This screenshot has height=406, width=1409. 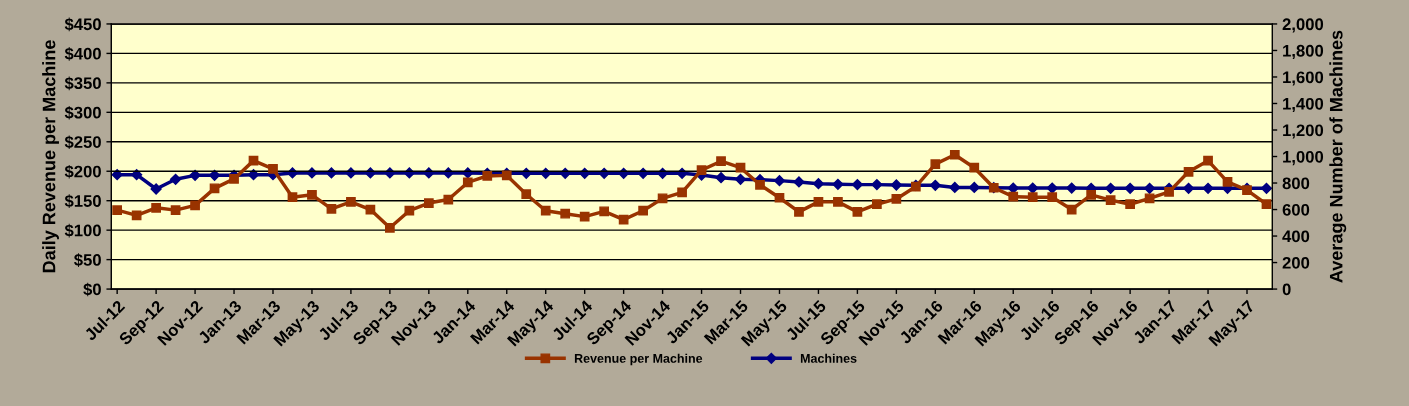 What do you see at coordinates (82, 24) in the screenshot?
I see `y-tick-label: $450` at bounding box center [82, 24].